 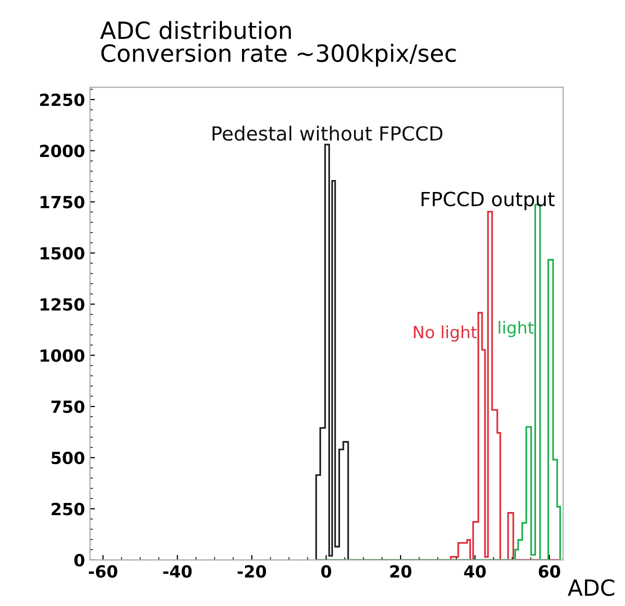 What do you see at coordinates (68, 509) in the screenshot?
I see `y-tick-label: 250` at bounding box center [68, 509].